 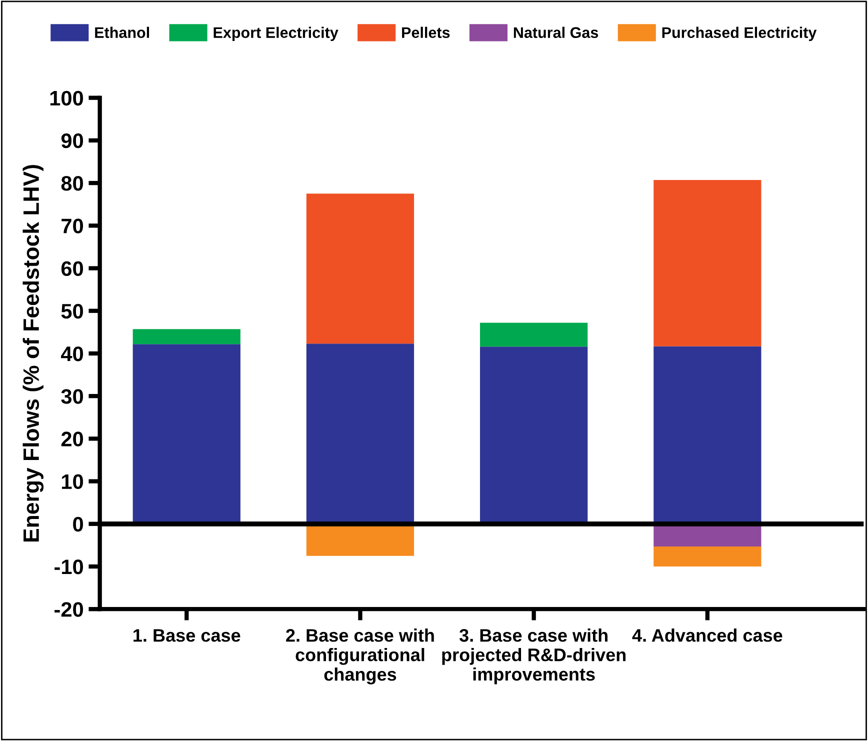 I want to click on y-tick-label: 10, so click(x=72, y=482).